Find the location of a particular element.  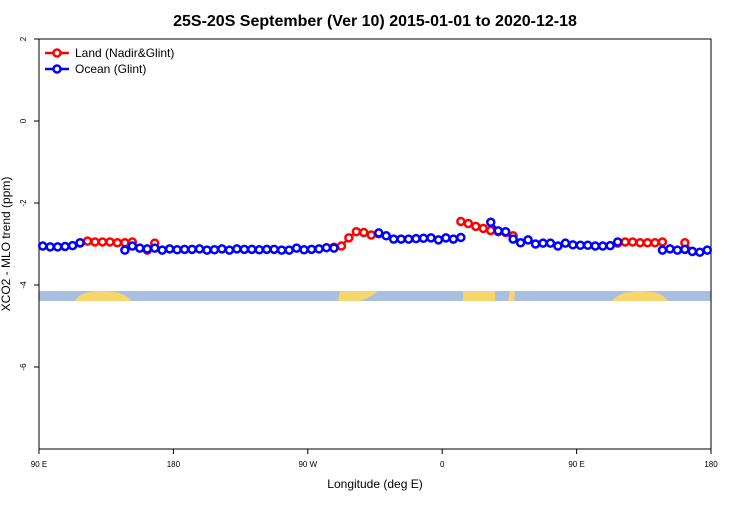

x-axis-label: Longitude (deg E) is located at coordinates (374, 484).